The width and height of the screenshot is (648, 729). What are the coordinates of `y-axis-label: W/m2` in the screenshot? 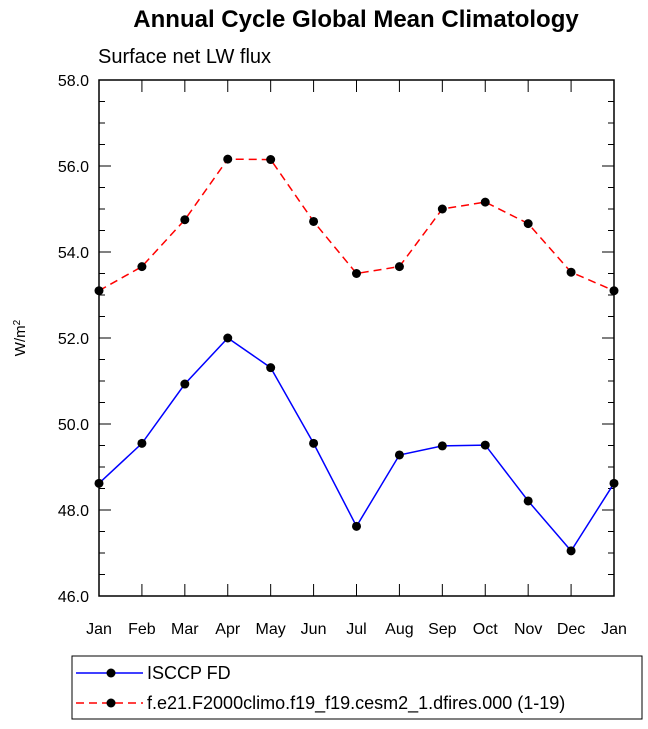 It's located at (21, 337).